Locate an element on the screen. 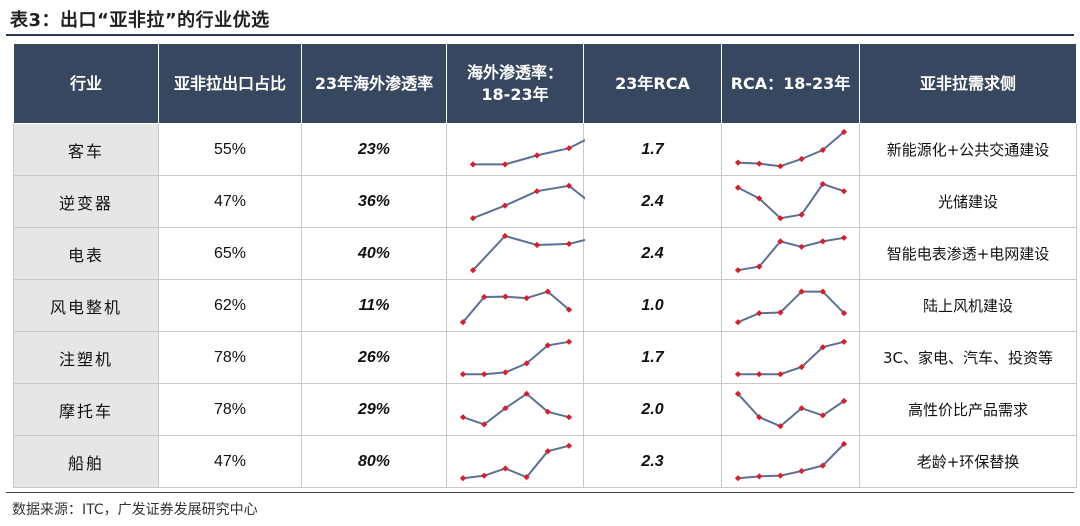 This screenshot has height=526, width=1080. demand-cell: 高性价比产品需求 is located at coordinates (968, 409).